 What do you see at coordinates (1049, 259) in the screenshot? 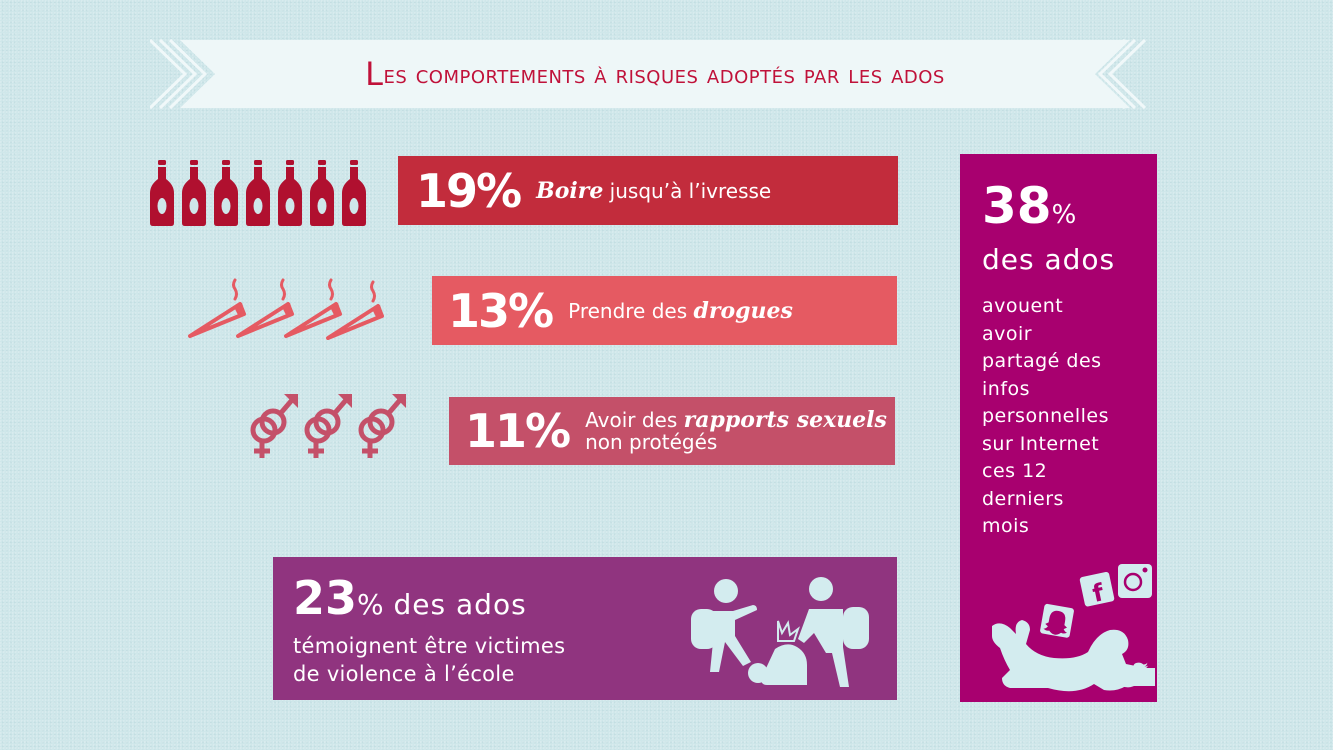
I see `internet-subtitle: des ados` at bounding box center [1049, 259].